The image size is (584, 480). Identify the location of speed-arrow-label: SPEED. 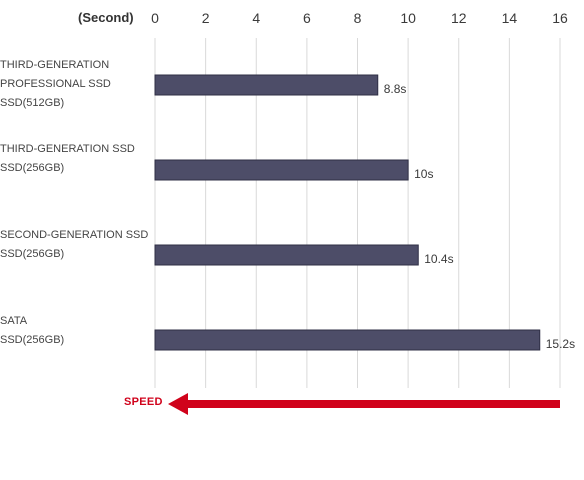
(143, 402).